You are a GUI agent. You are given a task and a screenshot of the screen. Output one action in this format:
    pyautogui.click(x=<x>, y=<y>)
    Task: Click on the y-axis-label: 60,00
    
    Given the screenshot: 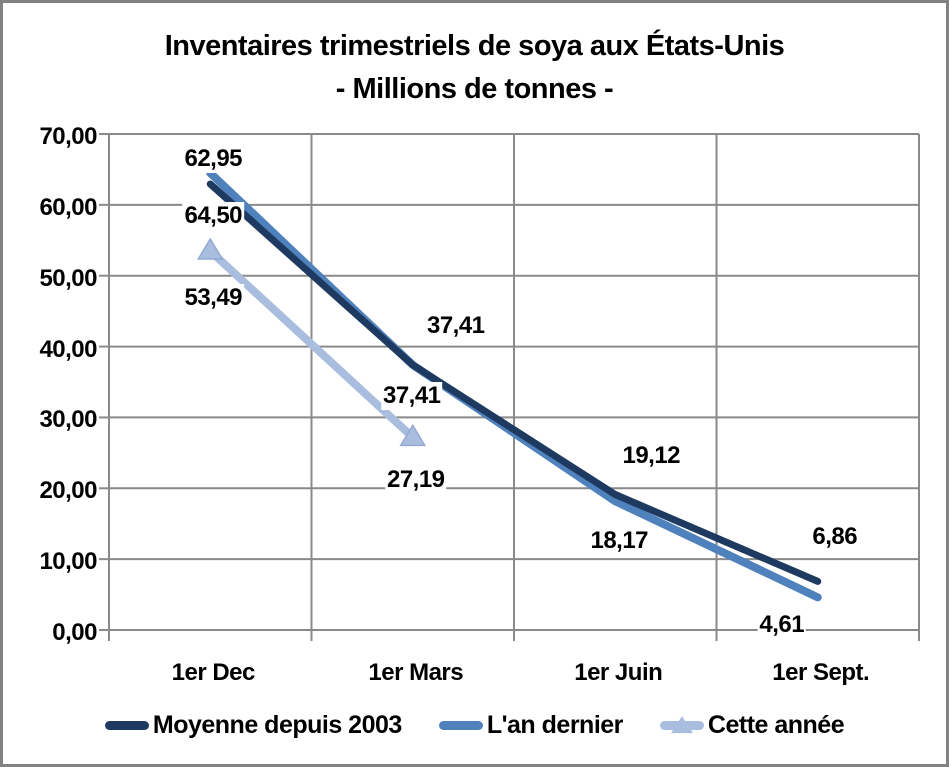 What is the action you would take?
    pyautogui.click(x=68, y=207)
    